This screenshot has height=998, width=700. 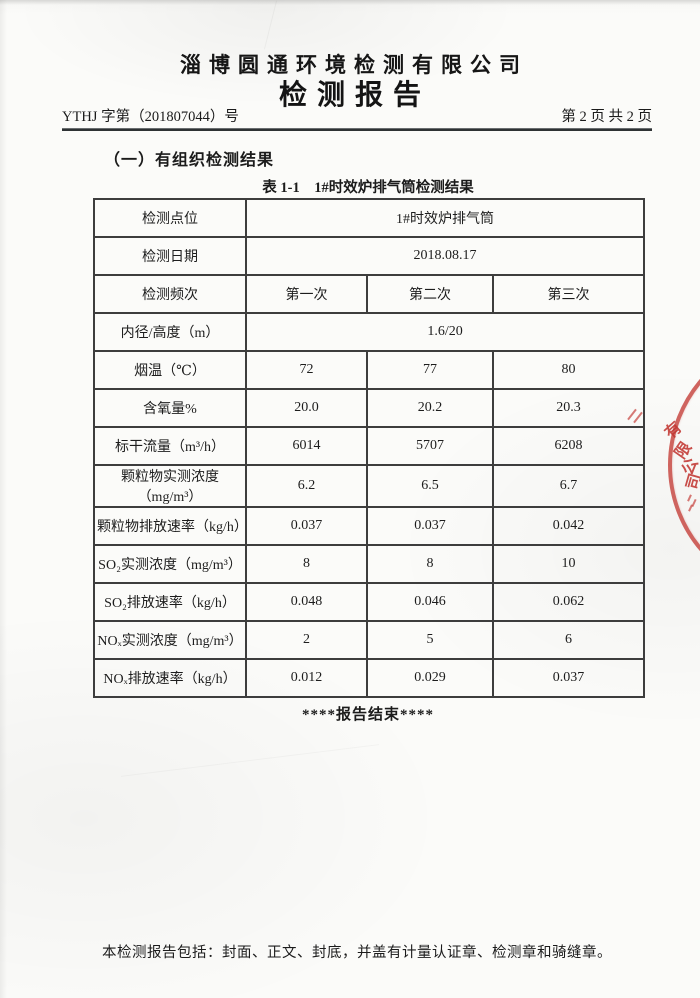 I want to click on row-value: 2, so click(x=306, y=640).